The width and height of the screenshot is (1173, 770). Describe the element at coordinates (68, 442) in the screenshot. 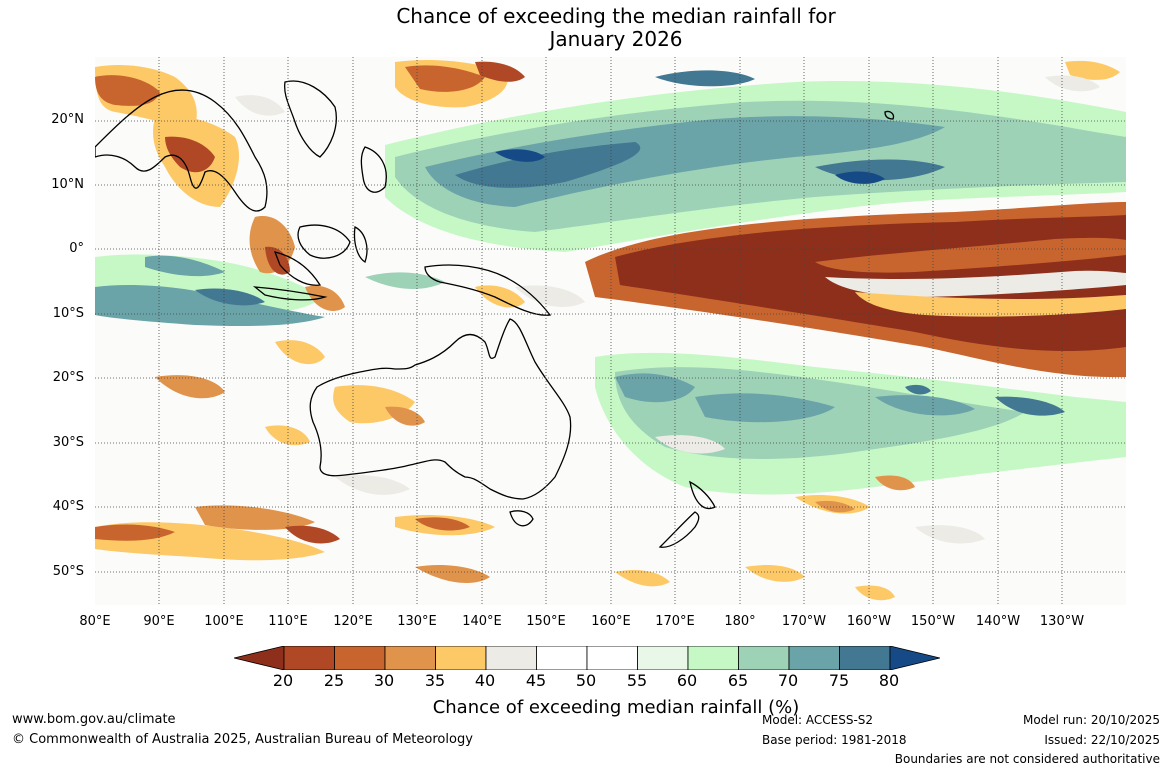

I see `lat-label-30s: 30°S` at that location.